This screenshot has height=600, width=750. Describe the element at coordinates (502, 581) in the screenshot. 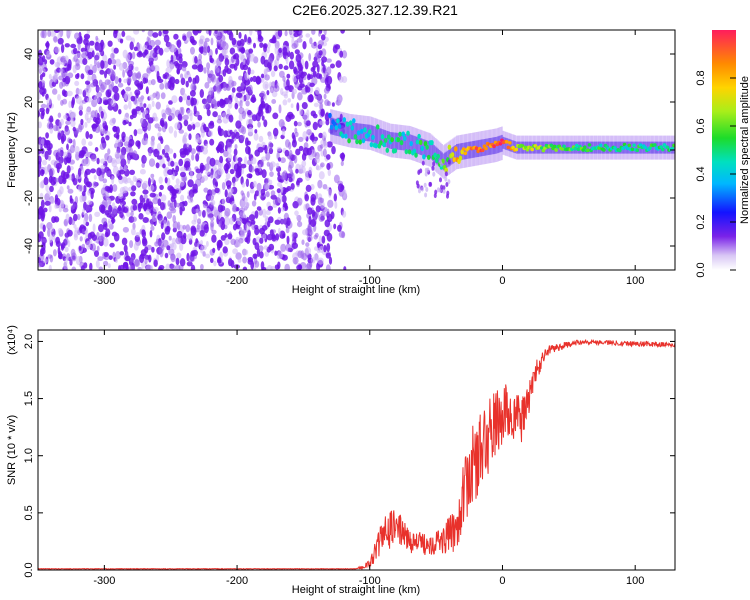

I see `x-tick-label: 0` at that location.